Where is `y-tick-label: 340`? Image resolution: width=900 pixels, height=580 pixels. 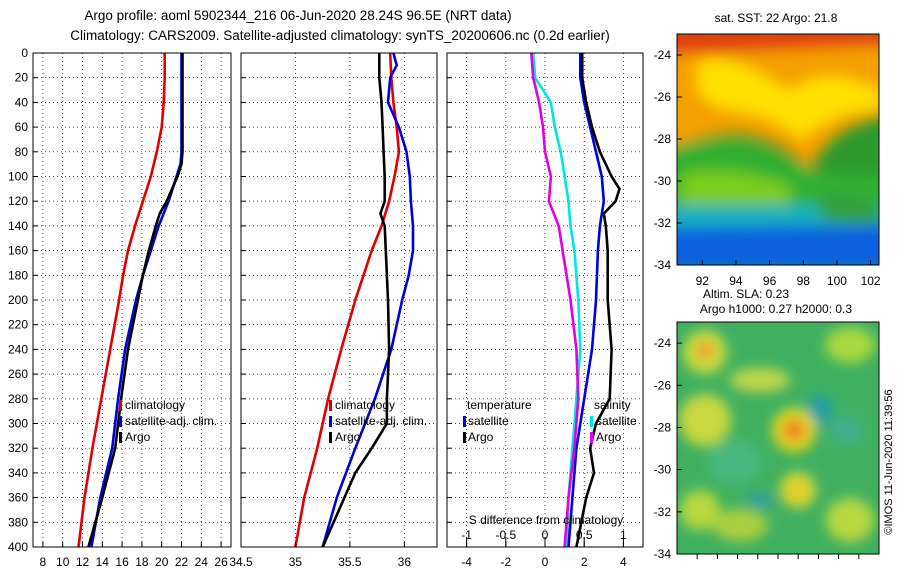
y-tick-label: 340 is located at coordinates (18, 473).